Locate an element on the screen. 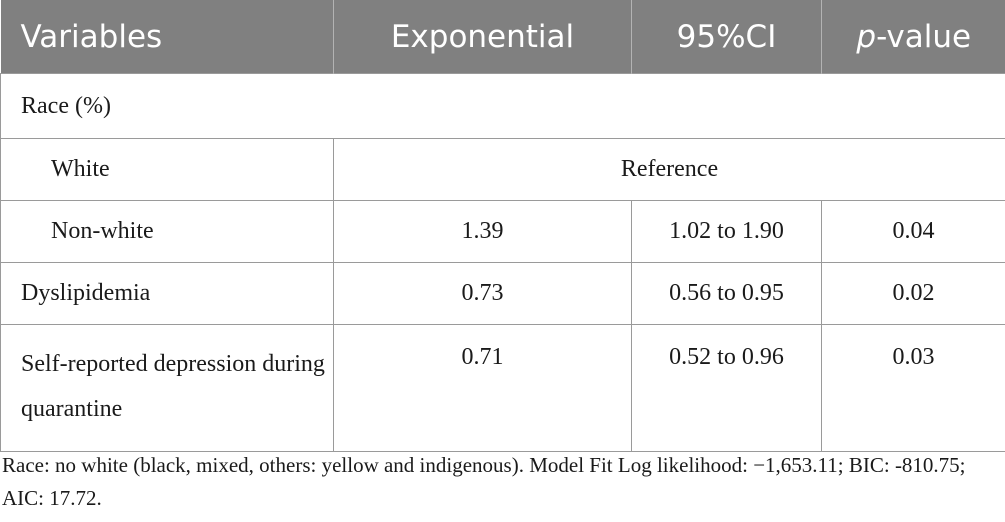  nonwhite-ci: 1.02 to 1.90 is located at coordinates (726, 231).